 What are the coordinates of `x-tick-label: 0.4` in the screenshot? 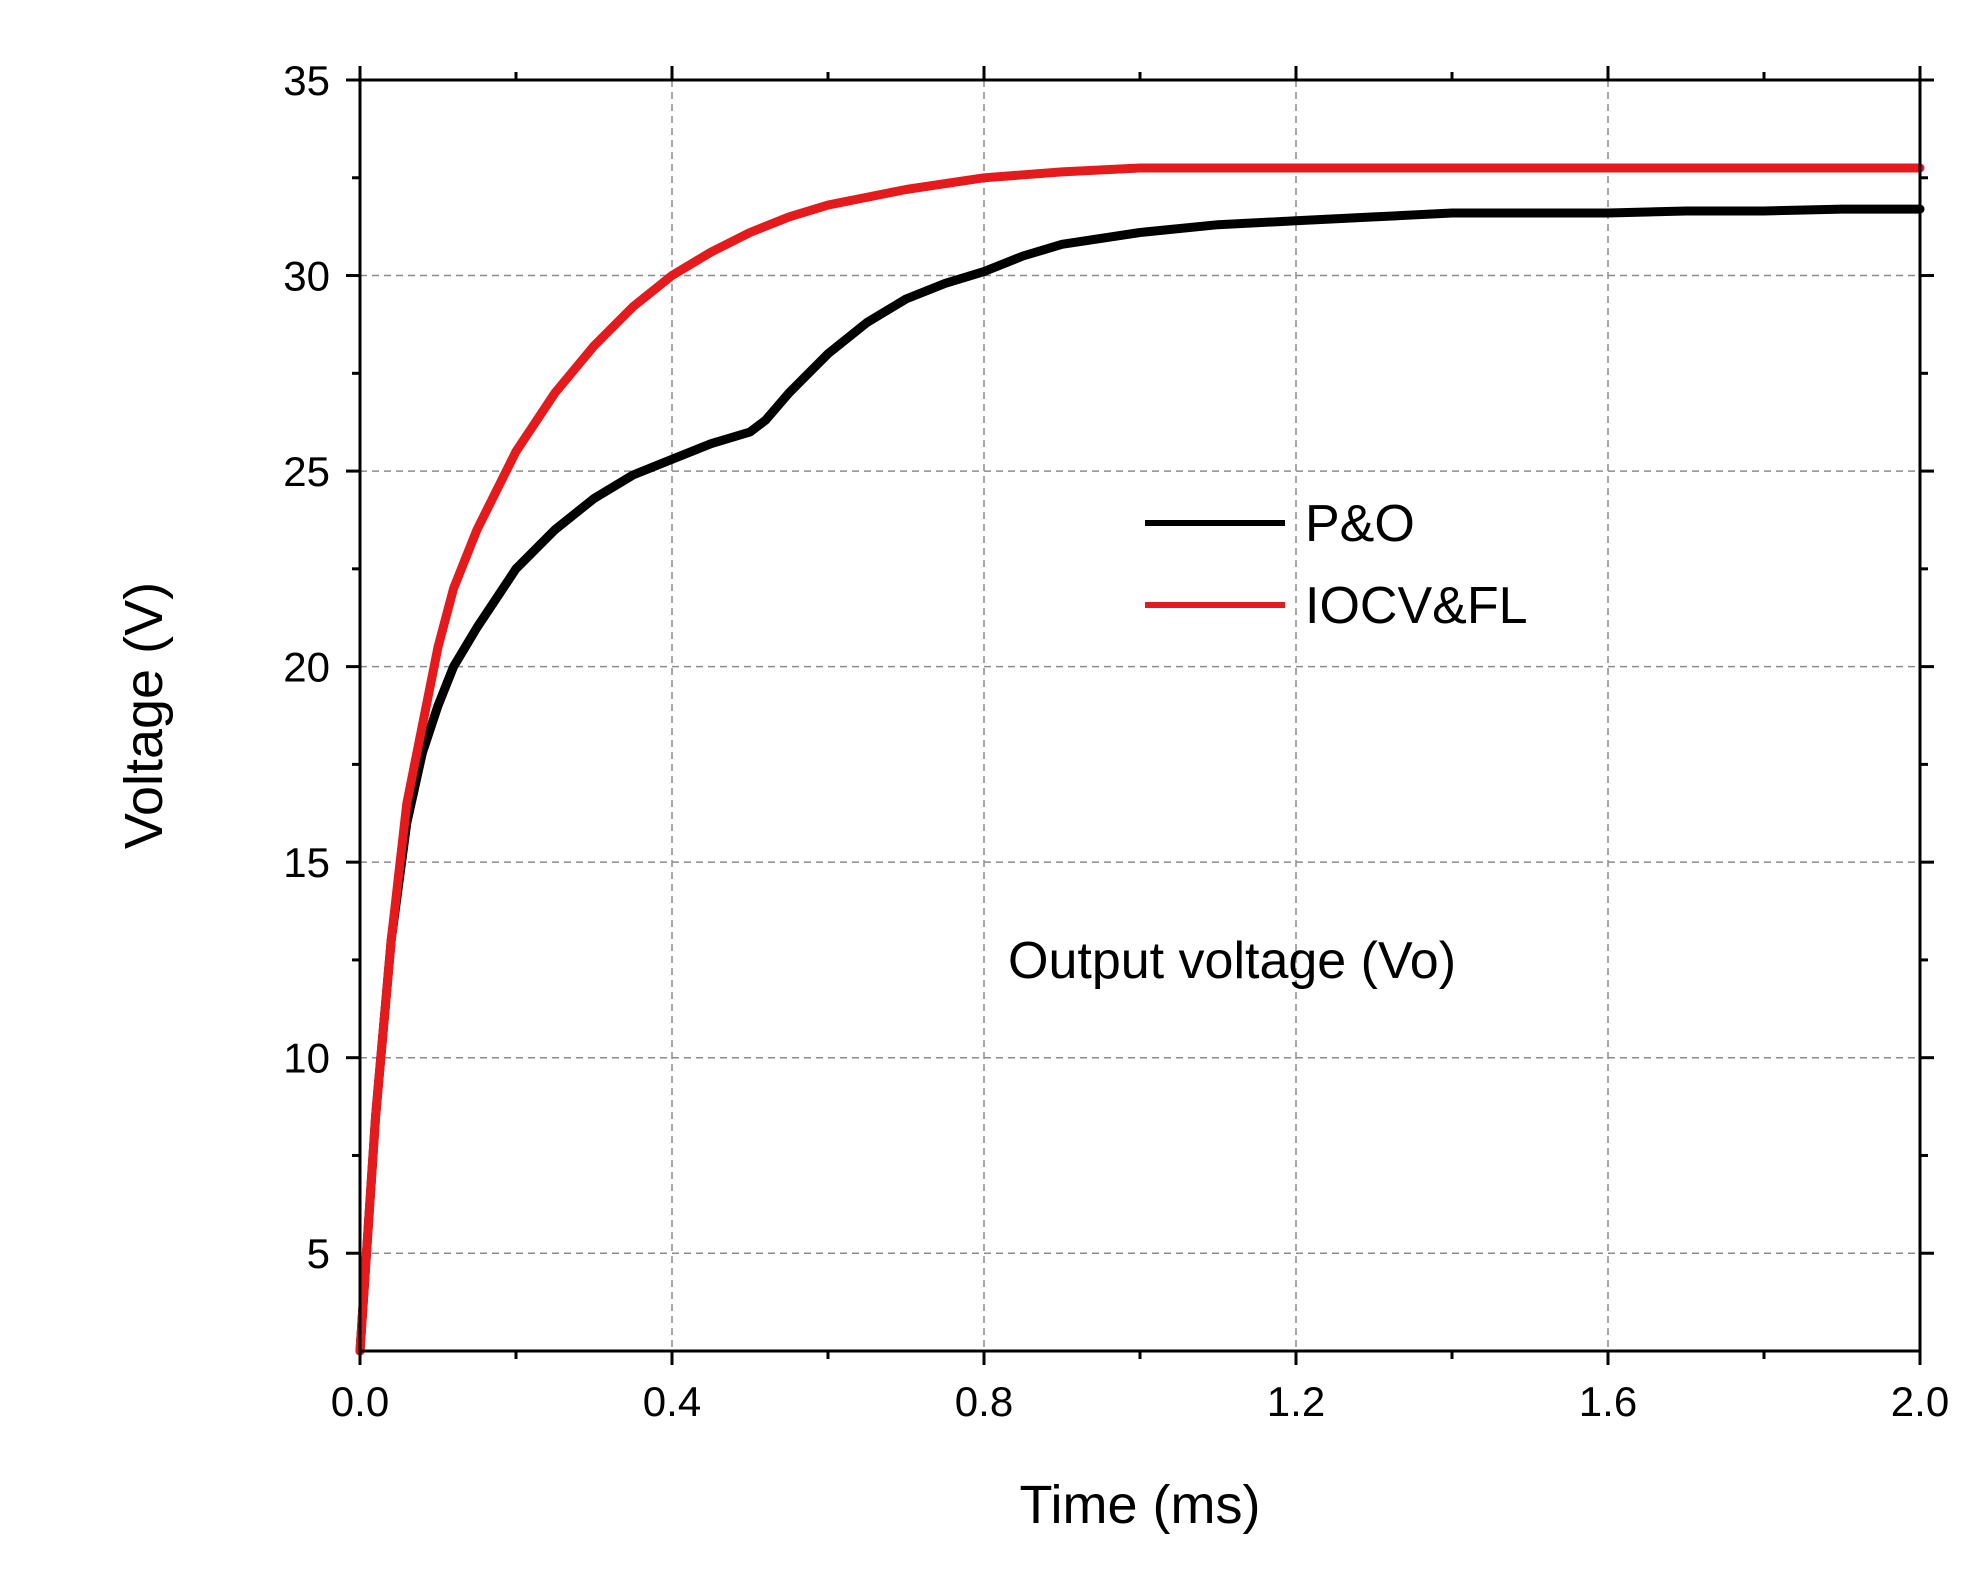 It's located at (672, 1401).